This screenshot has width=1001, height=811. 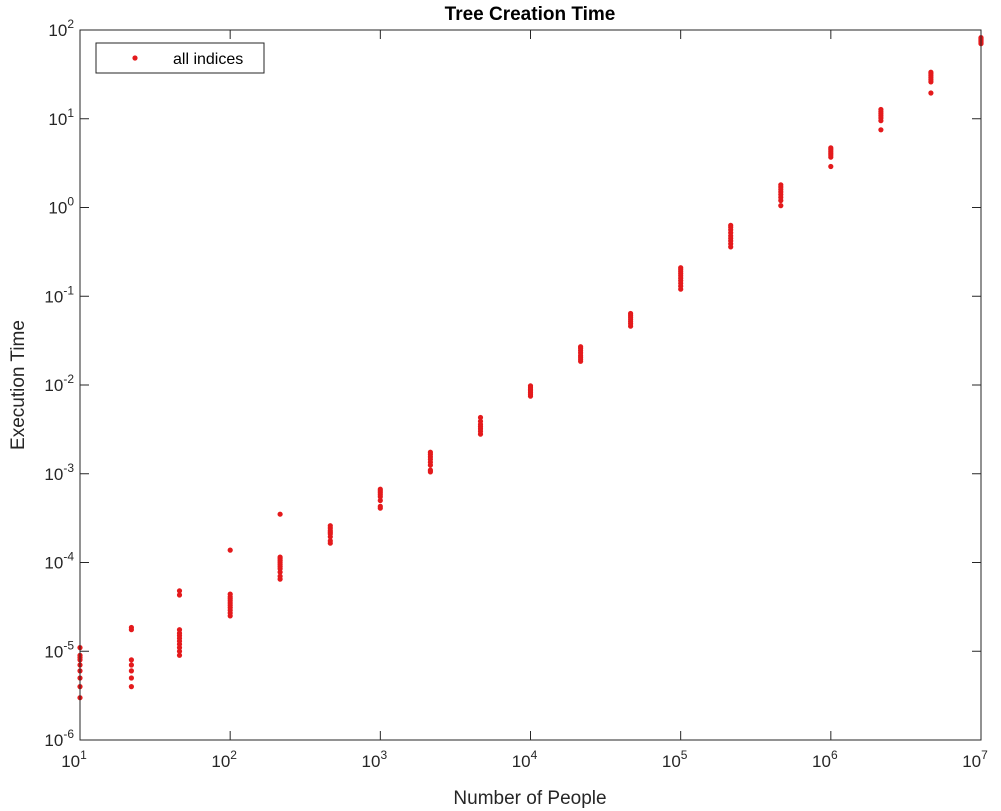 I want to click on y-tick-exponent: 0, so click(x=70, y=202).